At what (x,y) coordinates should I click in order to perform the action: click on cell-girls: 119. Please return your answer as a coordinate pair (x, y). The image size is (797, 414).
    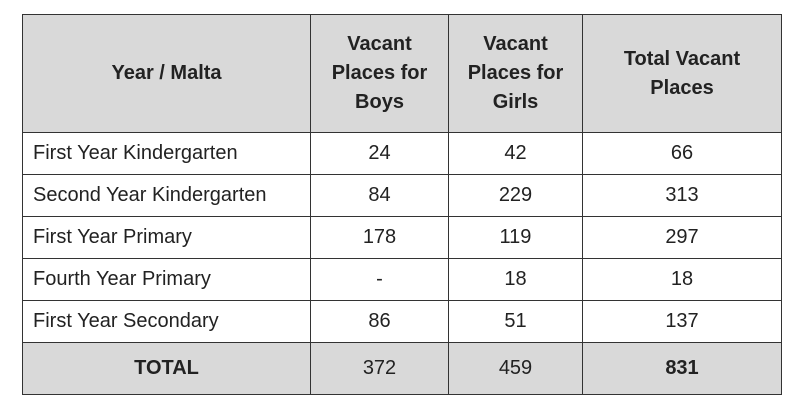
    Looking at the image, I should click on (515, 237).